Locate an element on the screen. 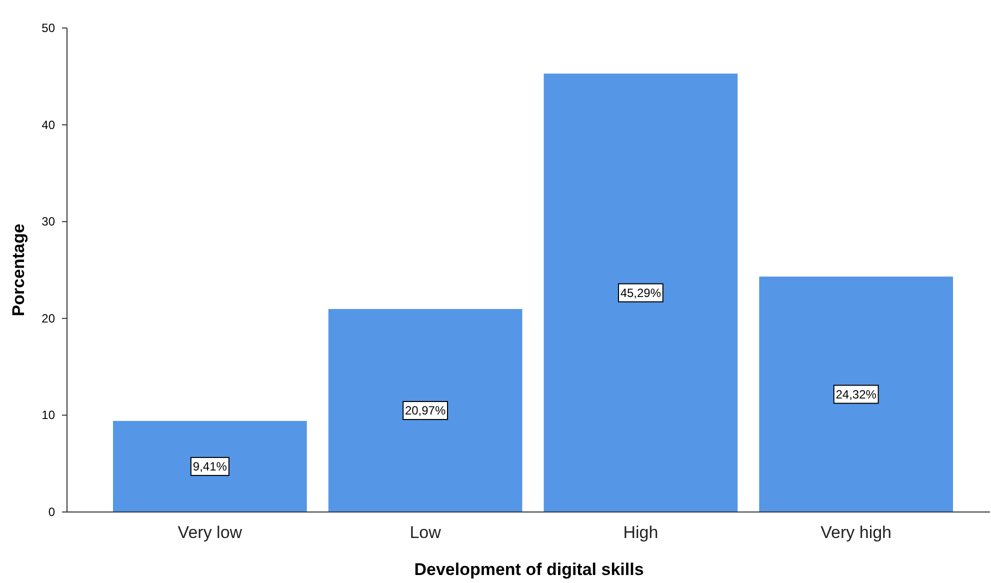 This screenshot has width=991, height=583. x-tick-label: High is located at coordinates (640, 532).